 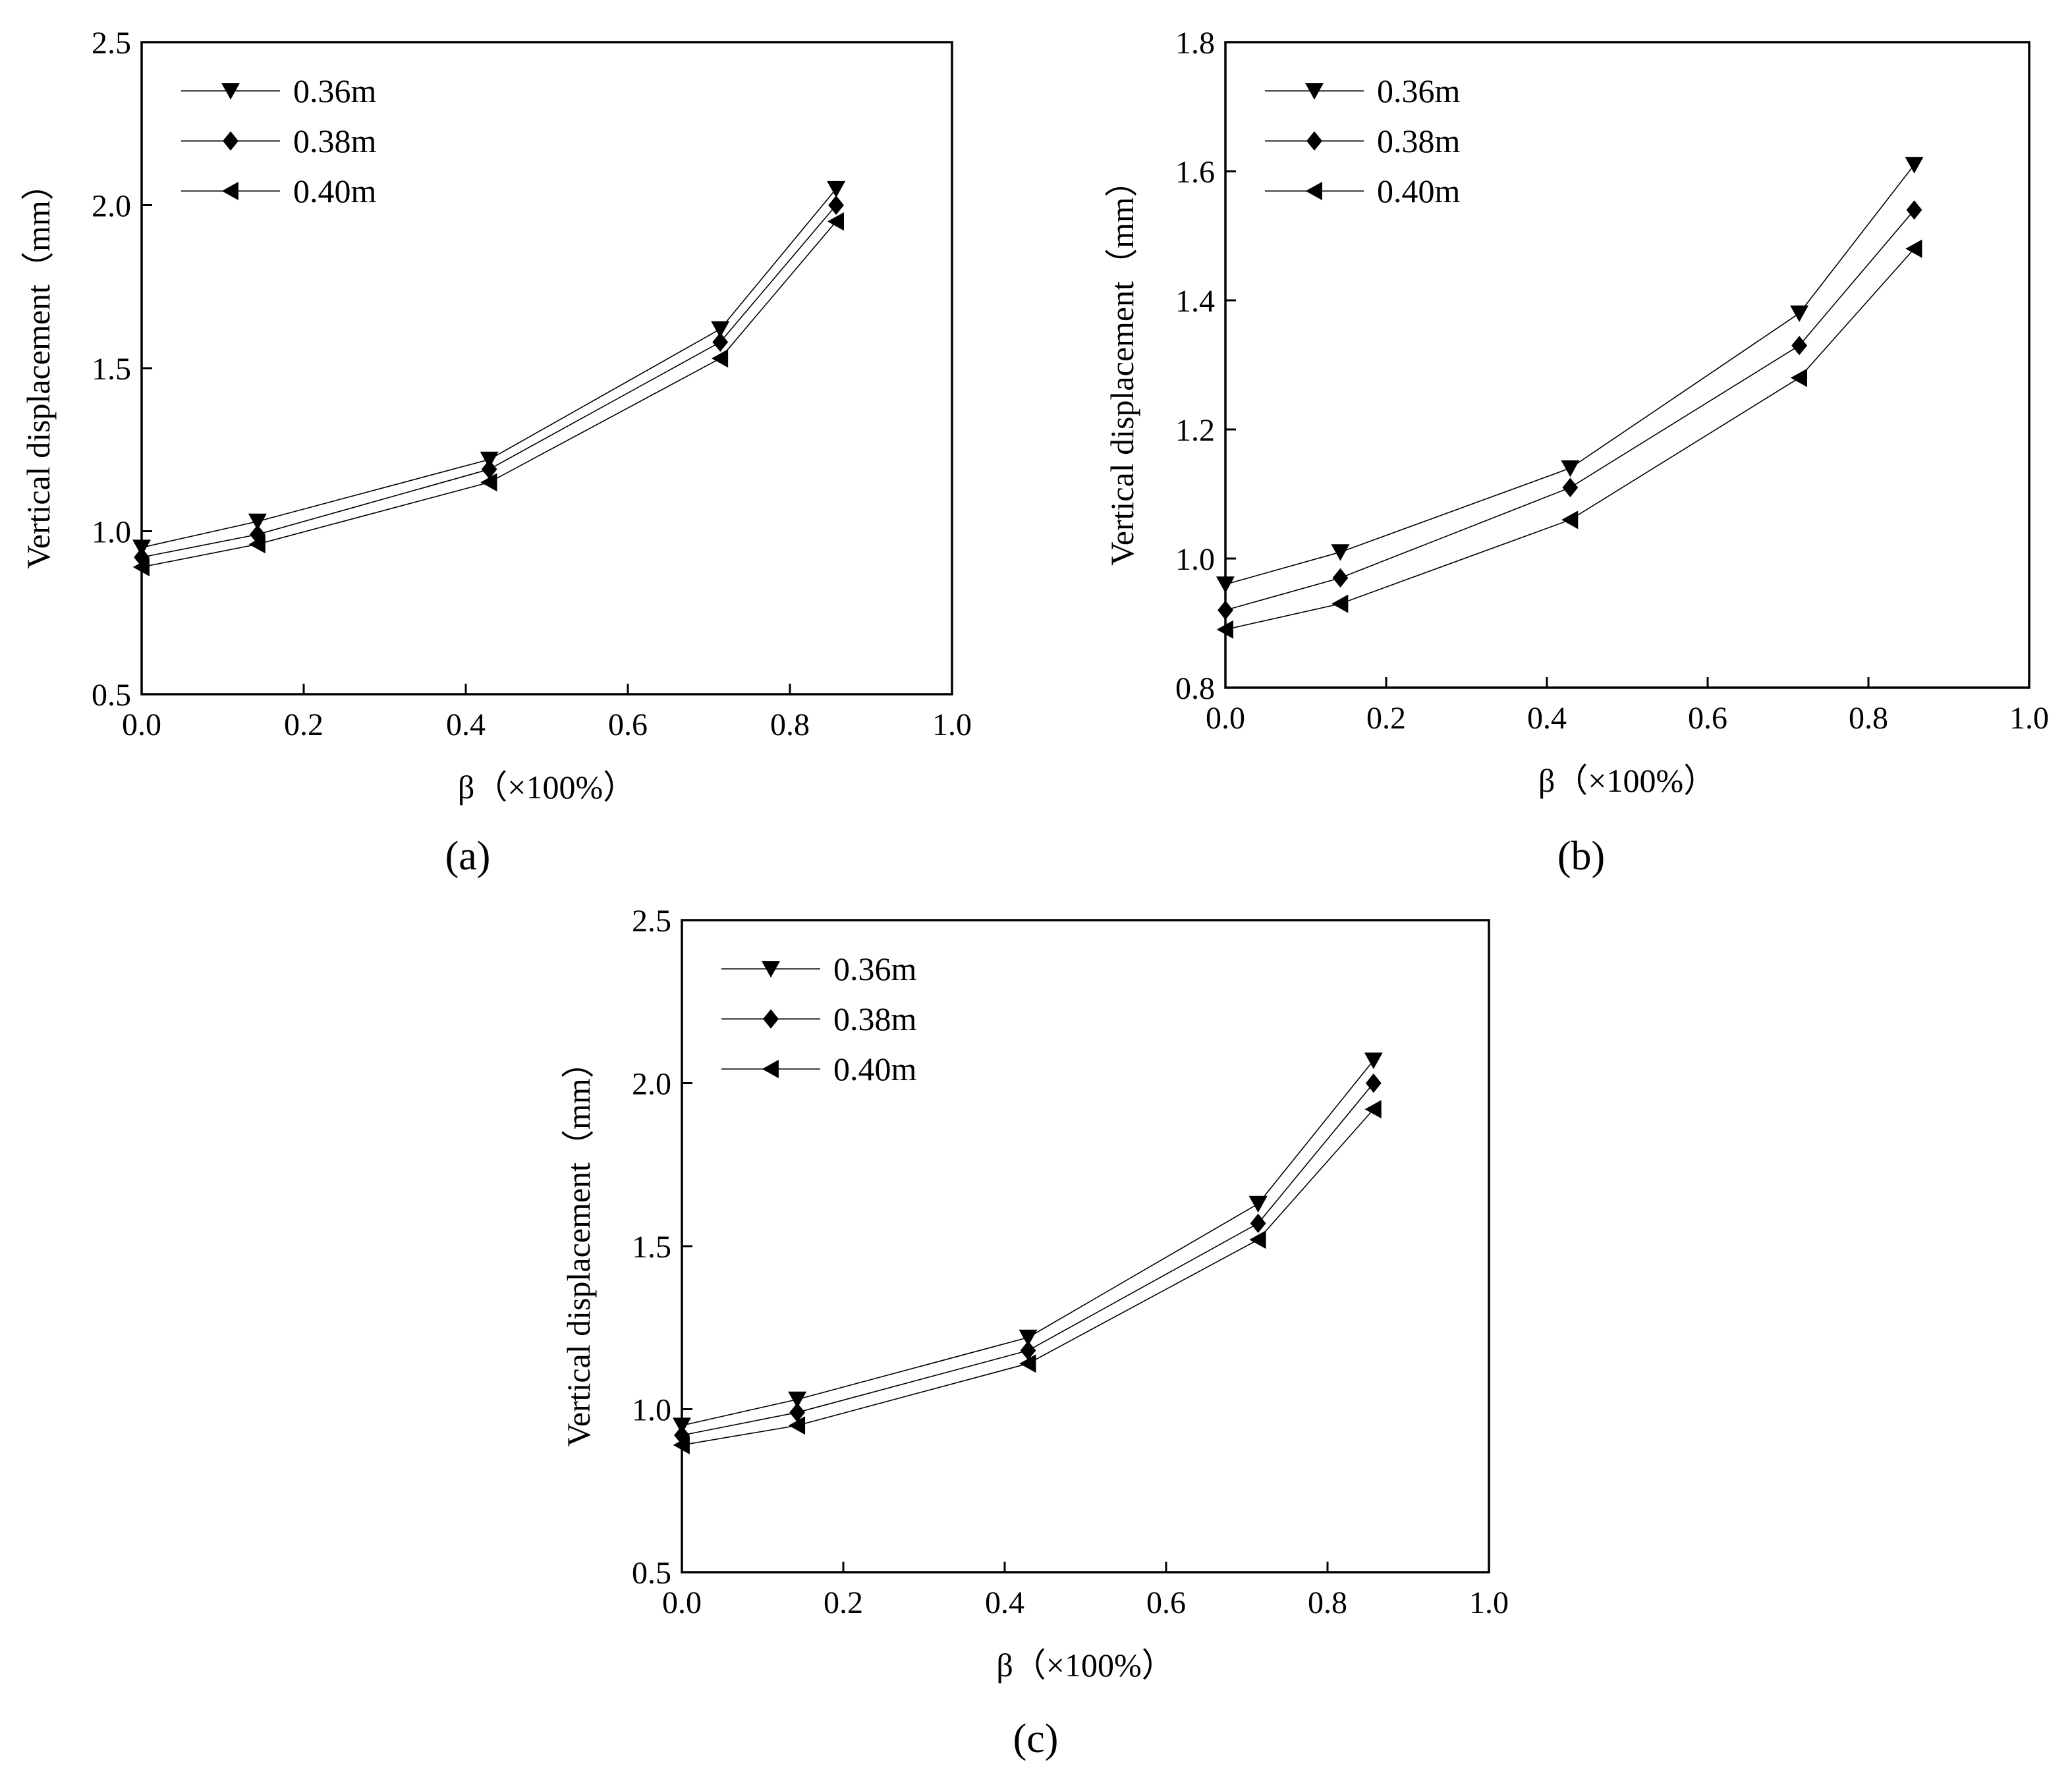 I want to click on panel-label: (c), so click(x=1036, y=1738).